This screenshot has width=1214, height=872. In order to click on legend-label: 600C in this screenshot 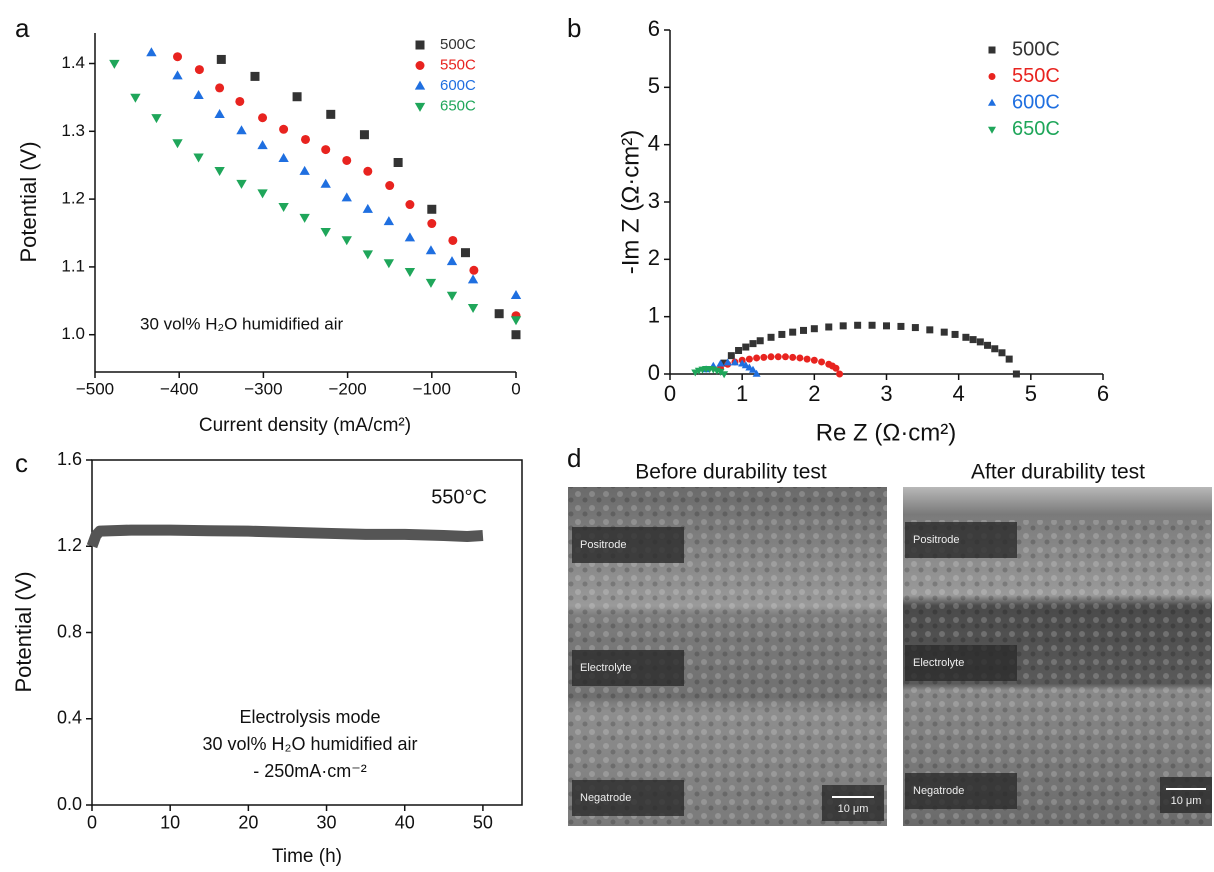, I will do `click(1036, 102)`.